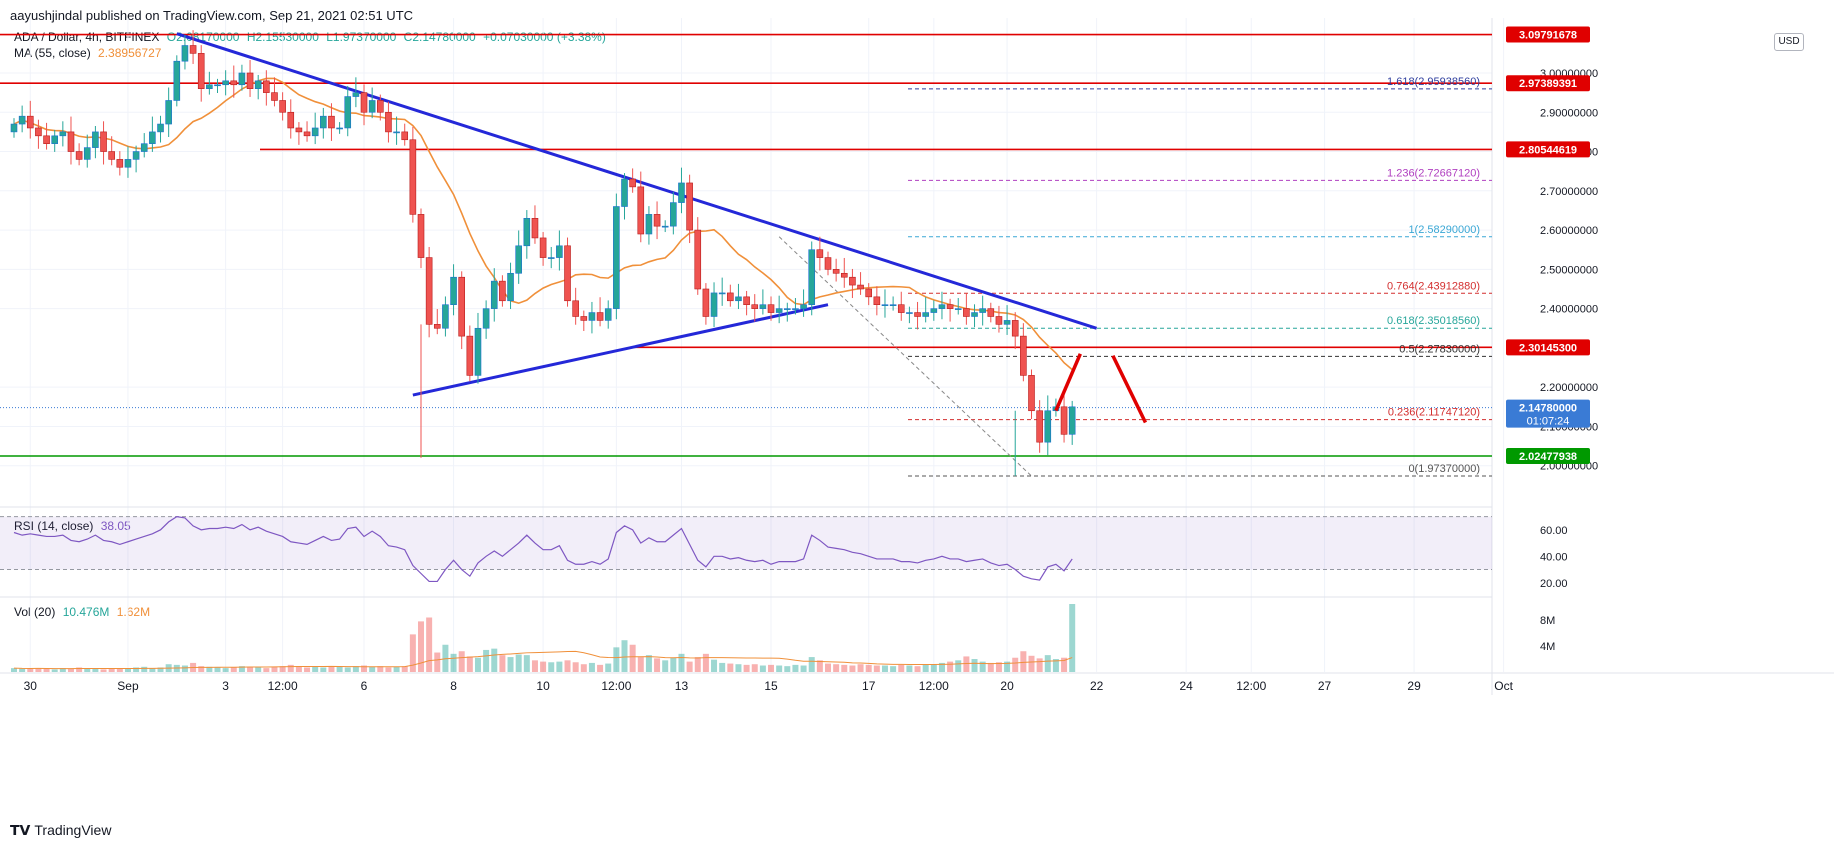  What do you see at coordinates (84, 612) in the screenshot?
I see `volume-legend: Vol (20) 10.476M 1.62M` at bounding box center [84, 612].